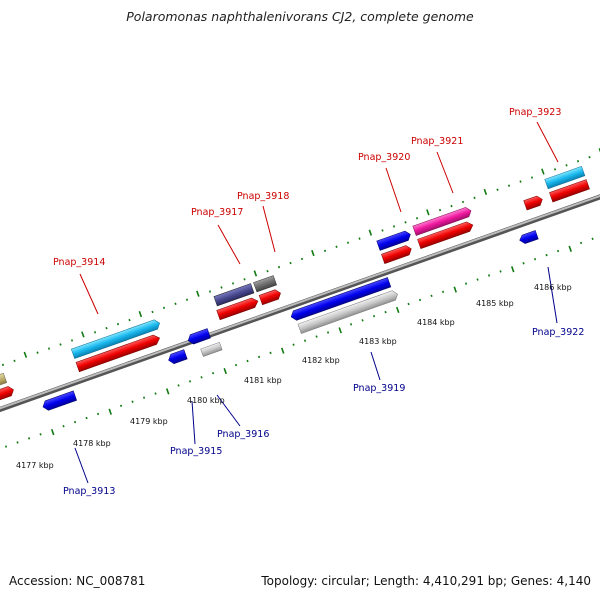 This screenshot has height=600, width=600. What do you see at coordinates (35, 465) in the screenshot?
I see `ruler-label: 4177 kbp` at bounding box center [35, 465].